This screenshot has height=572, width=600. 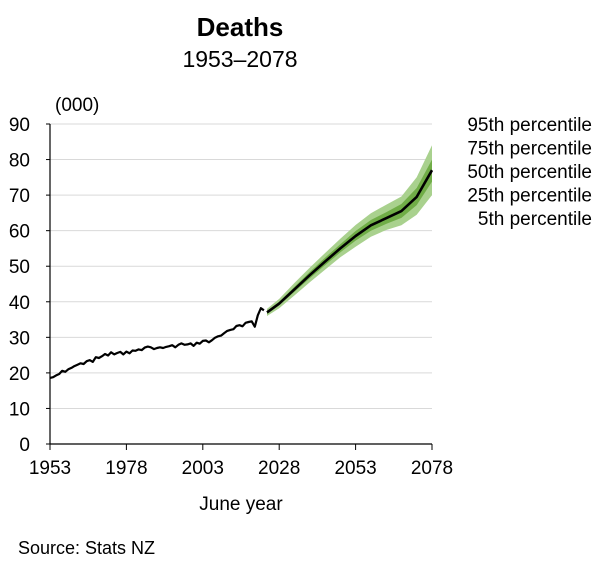 What do you see at coordinates (203, 468) in the screenshot?
I see `x-tick-label-2003: 2003` at bounding box center [203, 468].